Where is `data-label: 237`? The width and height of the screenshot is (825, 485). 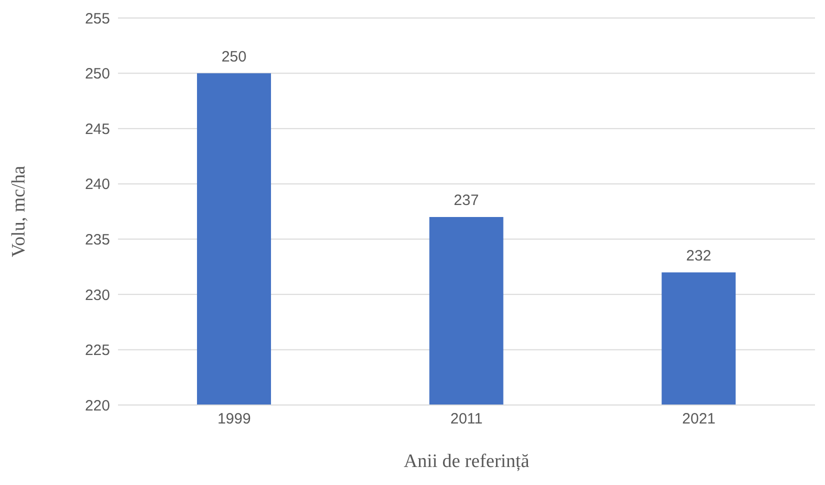 data-label: 237 is located at coordinates (466, 201).